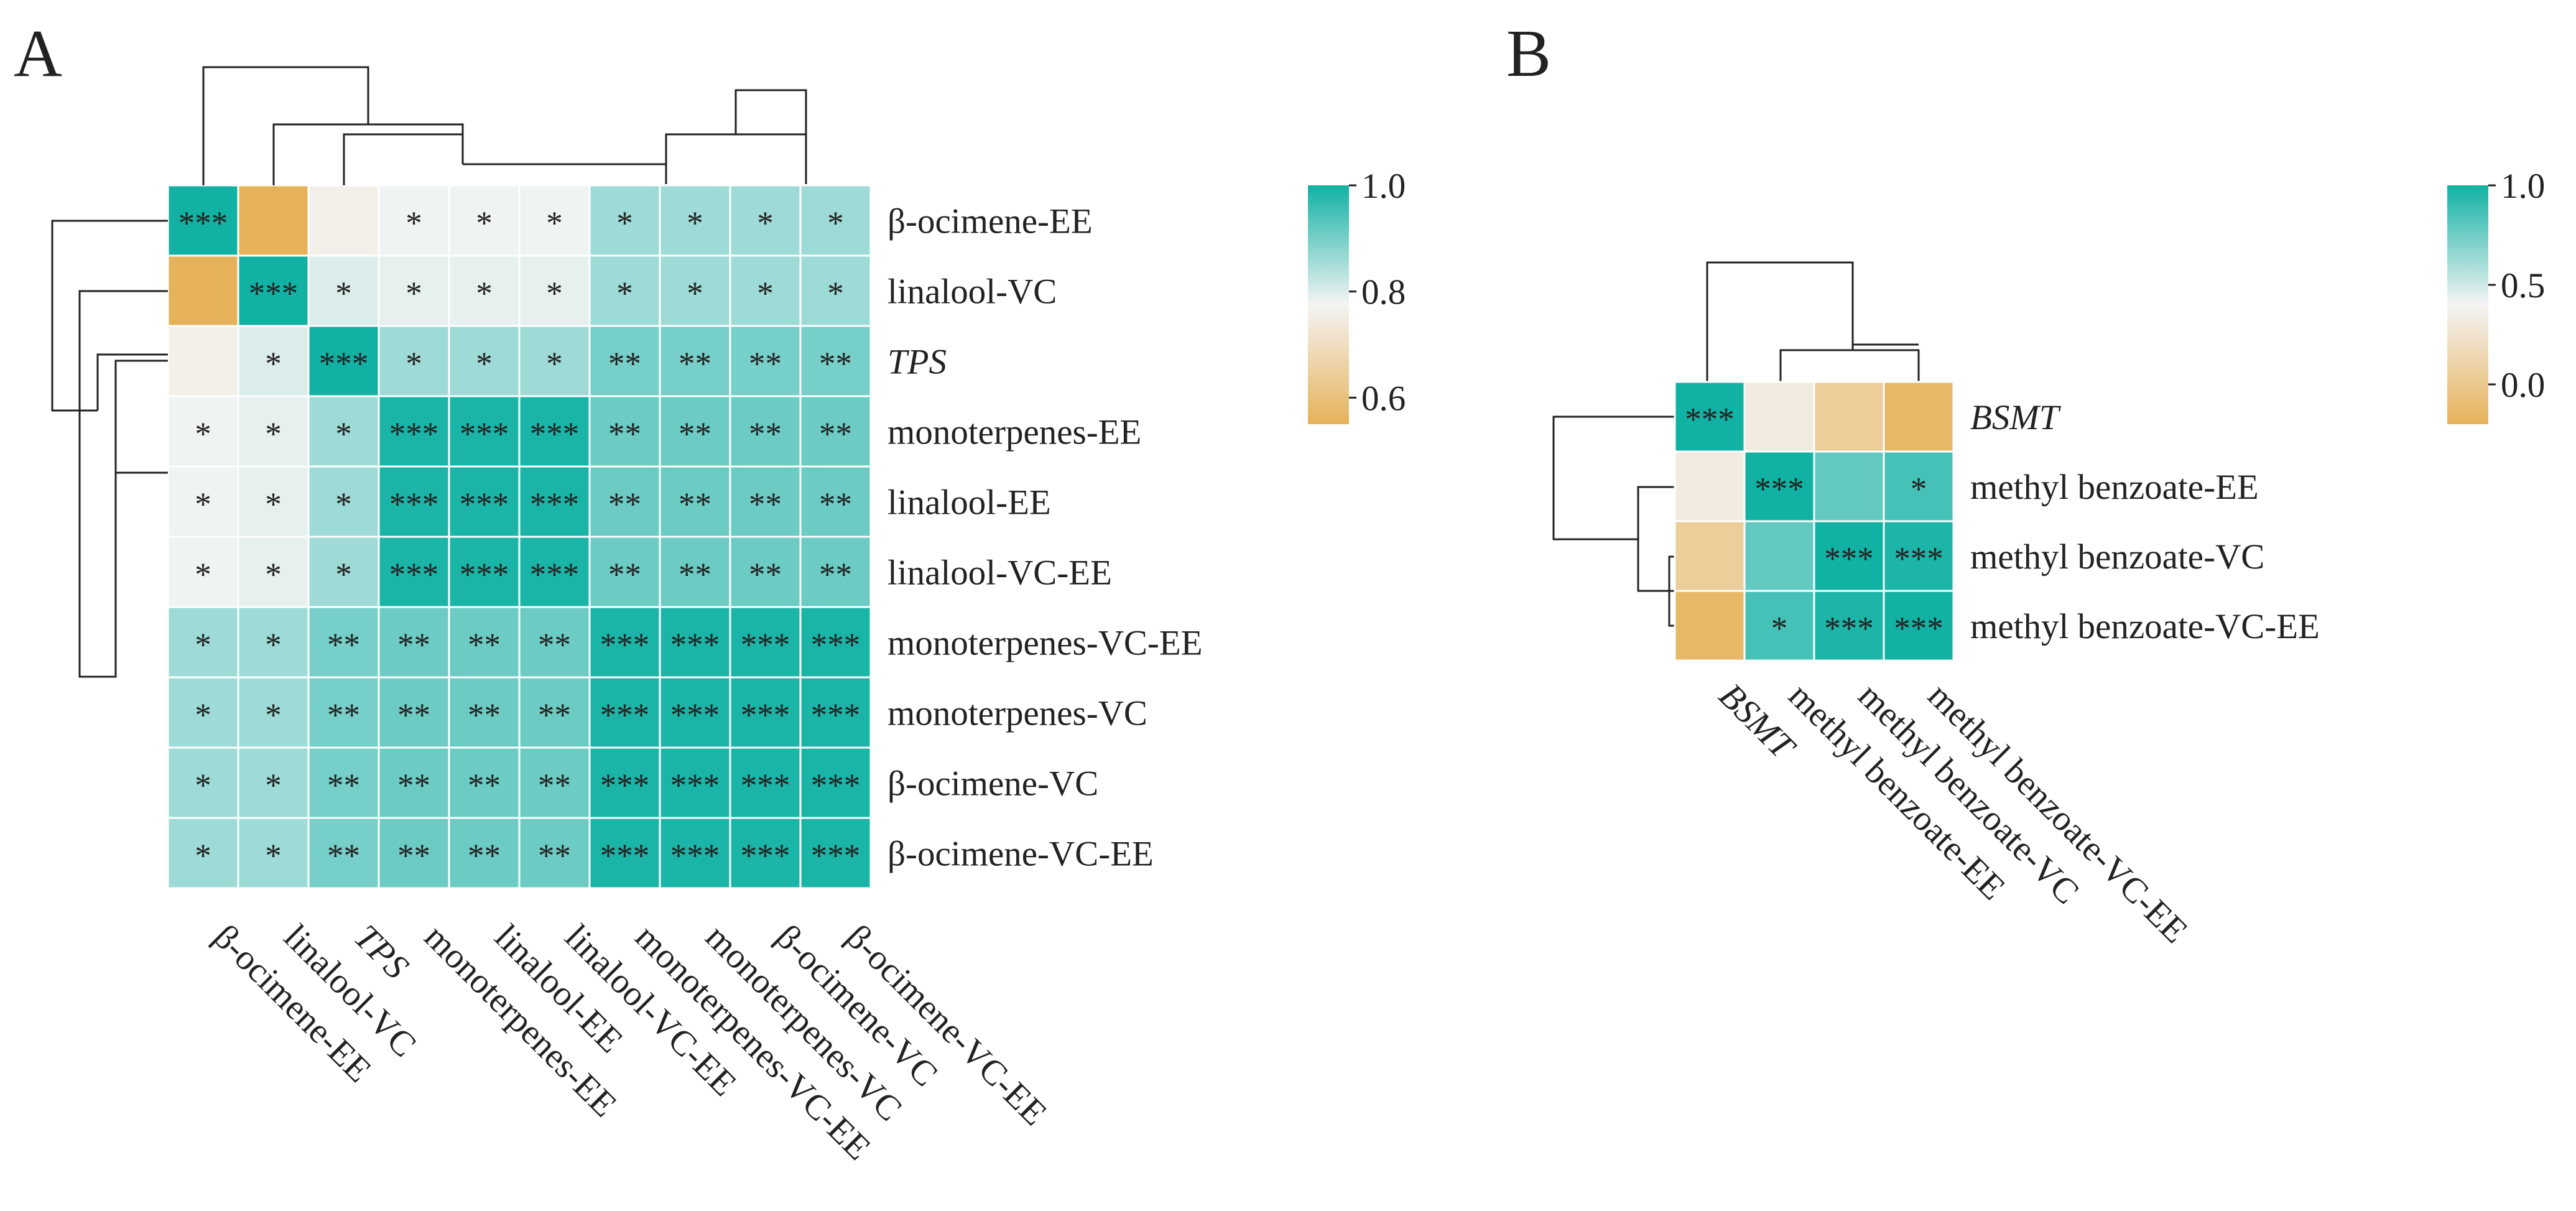 This screenshot has height=1211, width=2576. What do you see at coordinates (1384, 399) in the screenshot?
I see `colorbar-tick-label: 0.6` at bounding box center [1384, 399].